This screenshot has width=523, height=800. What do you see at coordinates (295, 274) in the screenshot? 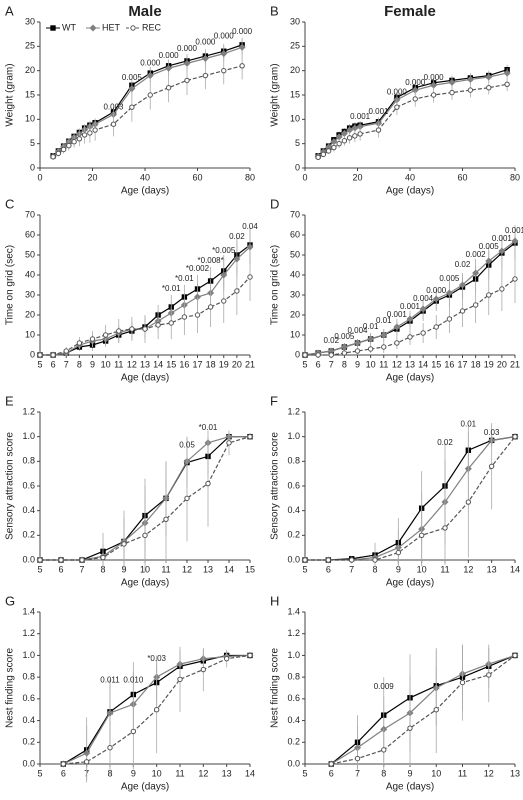
I see `y-tick-label: 40` at bounding box center [295, 274].